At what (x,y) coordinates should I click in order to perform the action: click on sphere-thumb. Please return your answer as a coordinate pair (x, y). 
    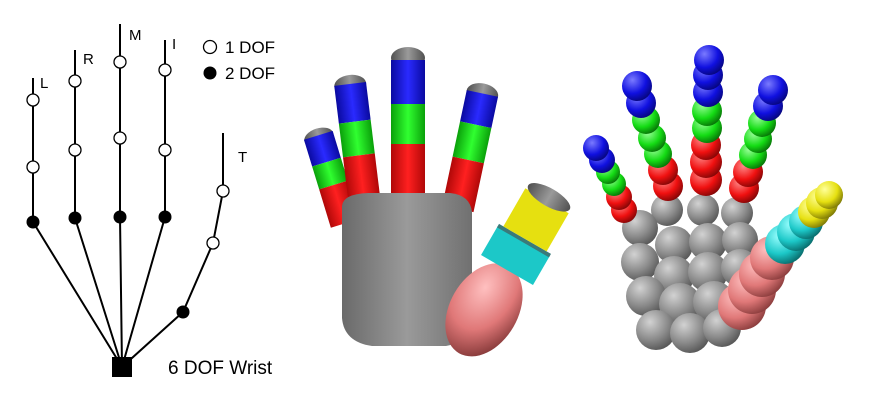
    Looking at the image, I should click on (780, 255).